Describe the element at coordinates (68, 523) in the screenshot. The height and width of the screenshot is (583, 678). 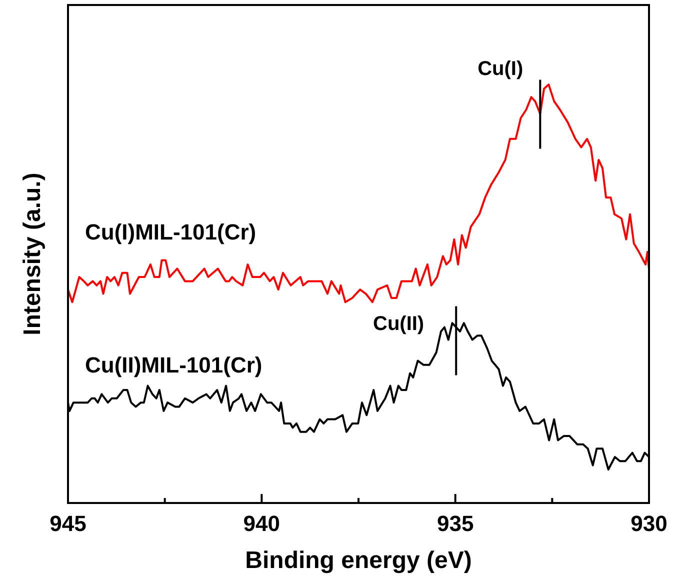
I see `x-tick-label: 945` at that location.